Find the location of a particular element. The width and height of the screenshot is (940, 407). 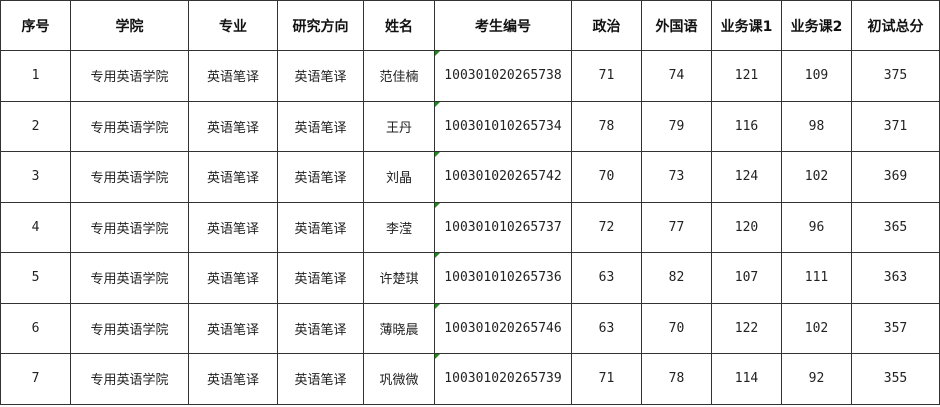

cell-foreign-language: 73 is located at coordinates (676, 177).